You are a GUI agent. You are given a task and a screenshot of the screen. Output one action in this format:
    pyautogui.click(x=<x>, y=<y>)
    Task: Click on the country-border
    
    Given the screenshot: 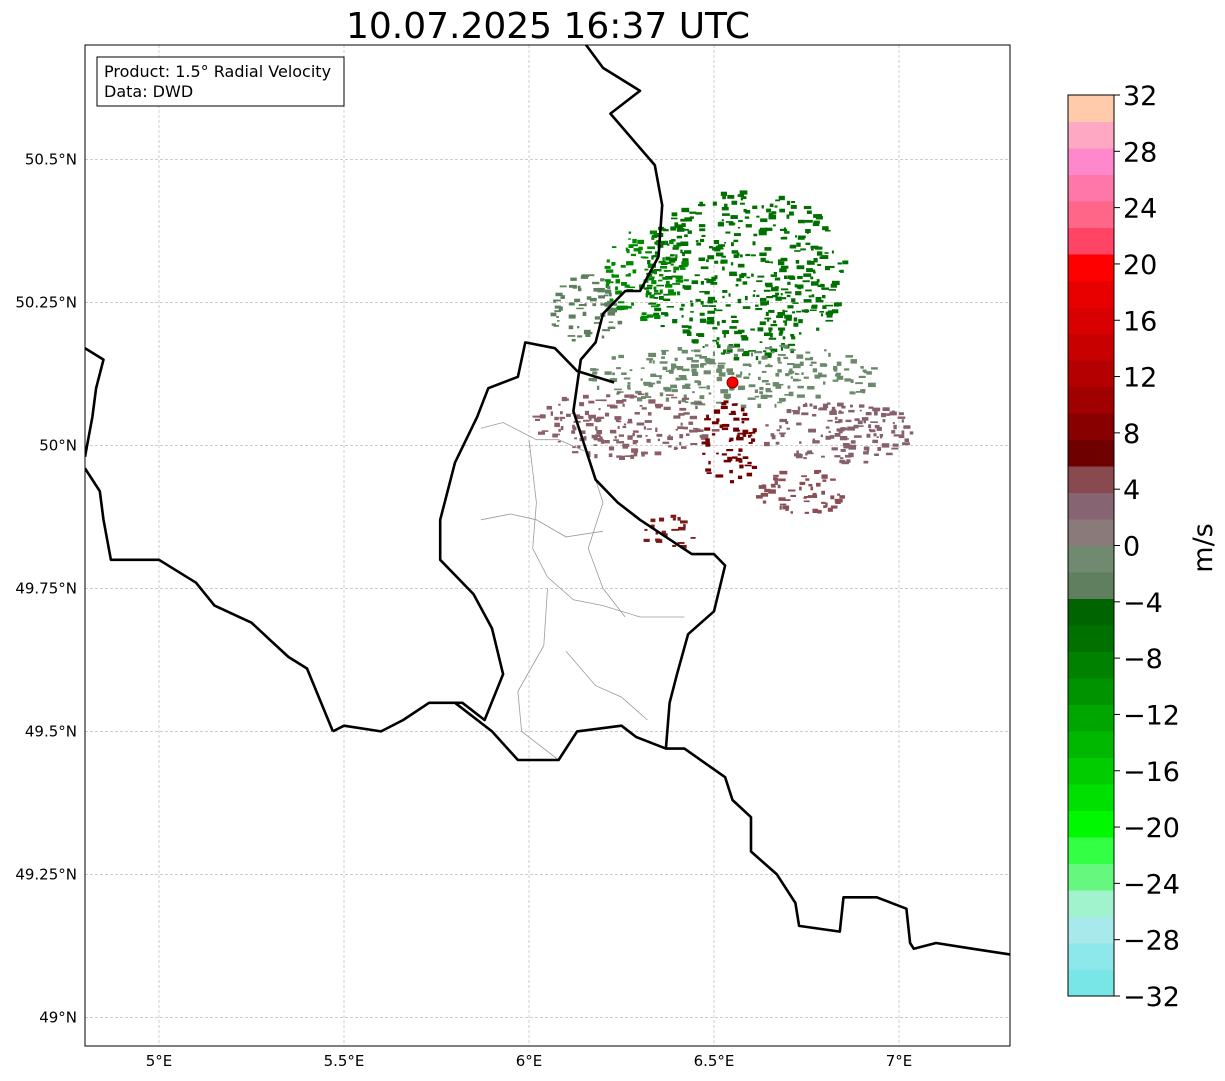 What is the action you would take?
    pyautogui.click(x=210, y=599)
    